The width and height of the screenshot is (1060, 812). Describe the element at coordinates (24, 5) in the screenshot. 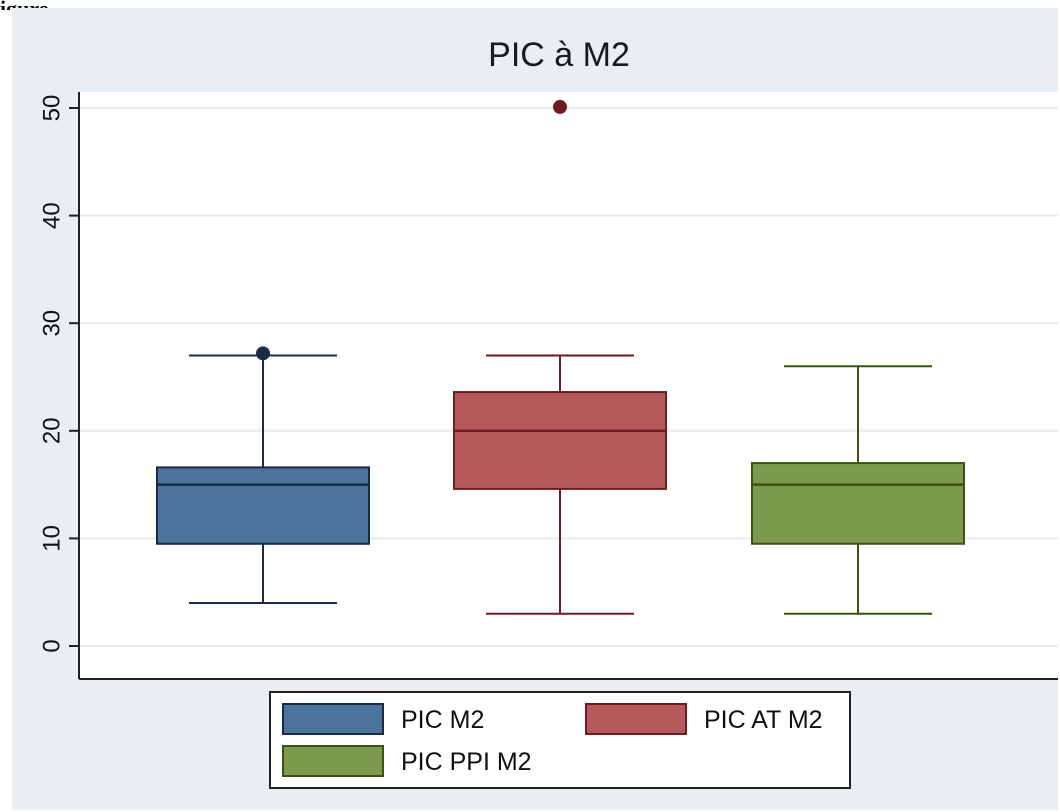

I see `caption-fragment: igure` at that location.